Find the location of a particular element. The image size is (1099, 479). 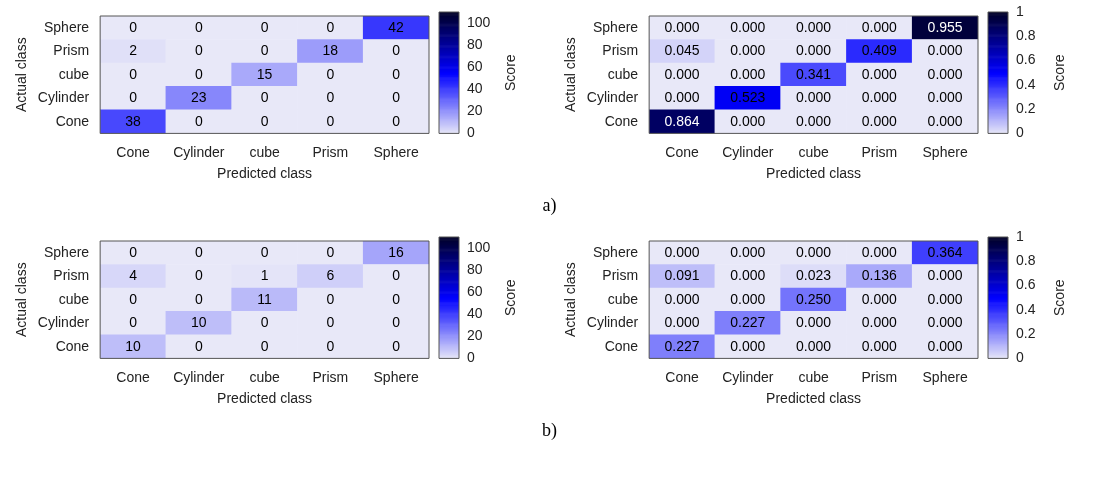

data-label: 11 is located at coordinates (265, 298).